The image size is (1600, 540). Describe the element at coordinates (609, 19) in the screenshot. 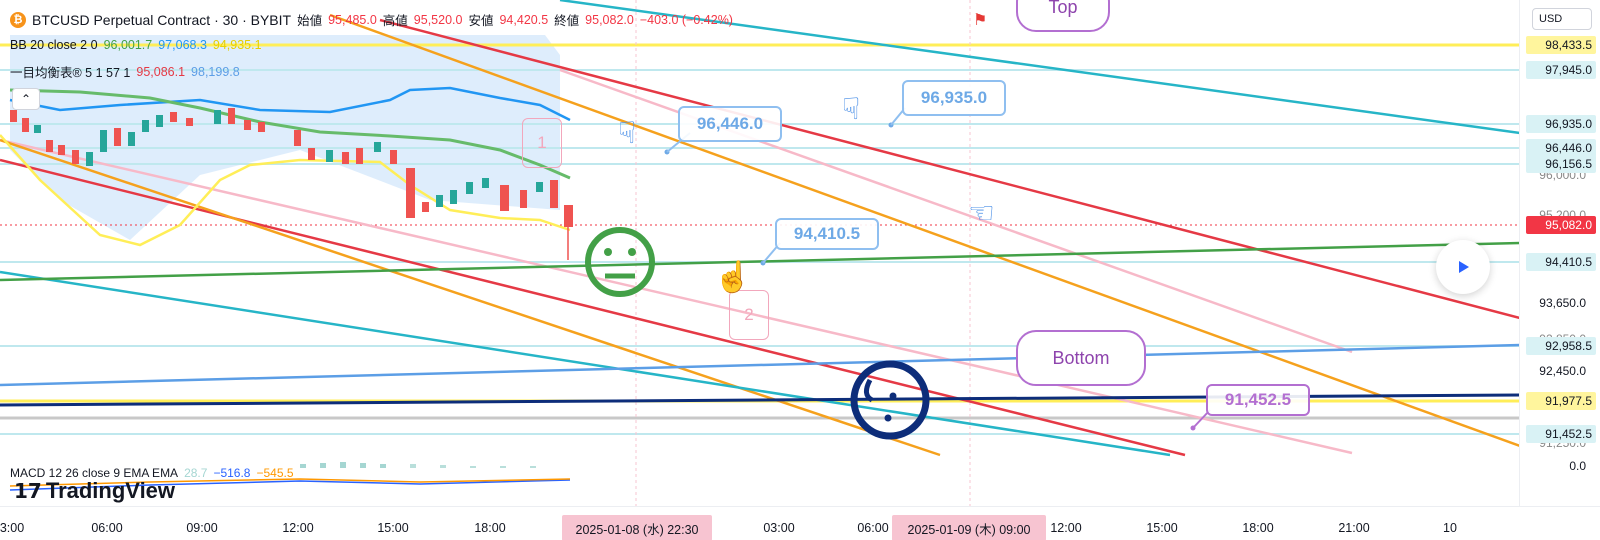

I see `close-value: 95,082.0` at that location.